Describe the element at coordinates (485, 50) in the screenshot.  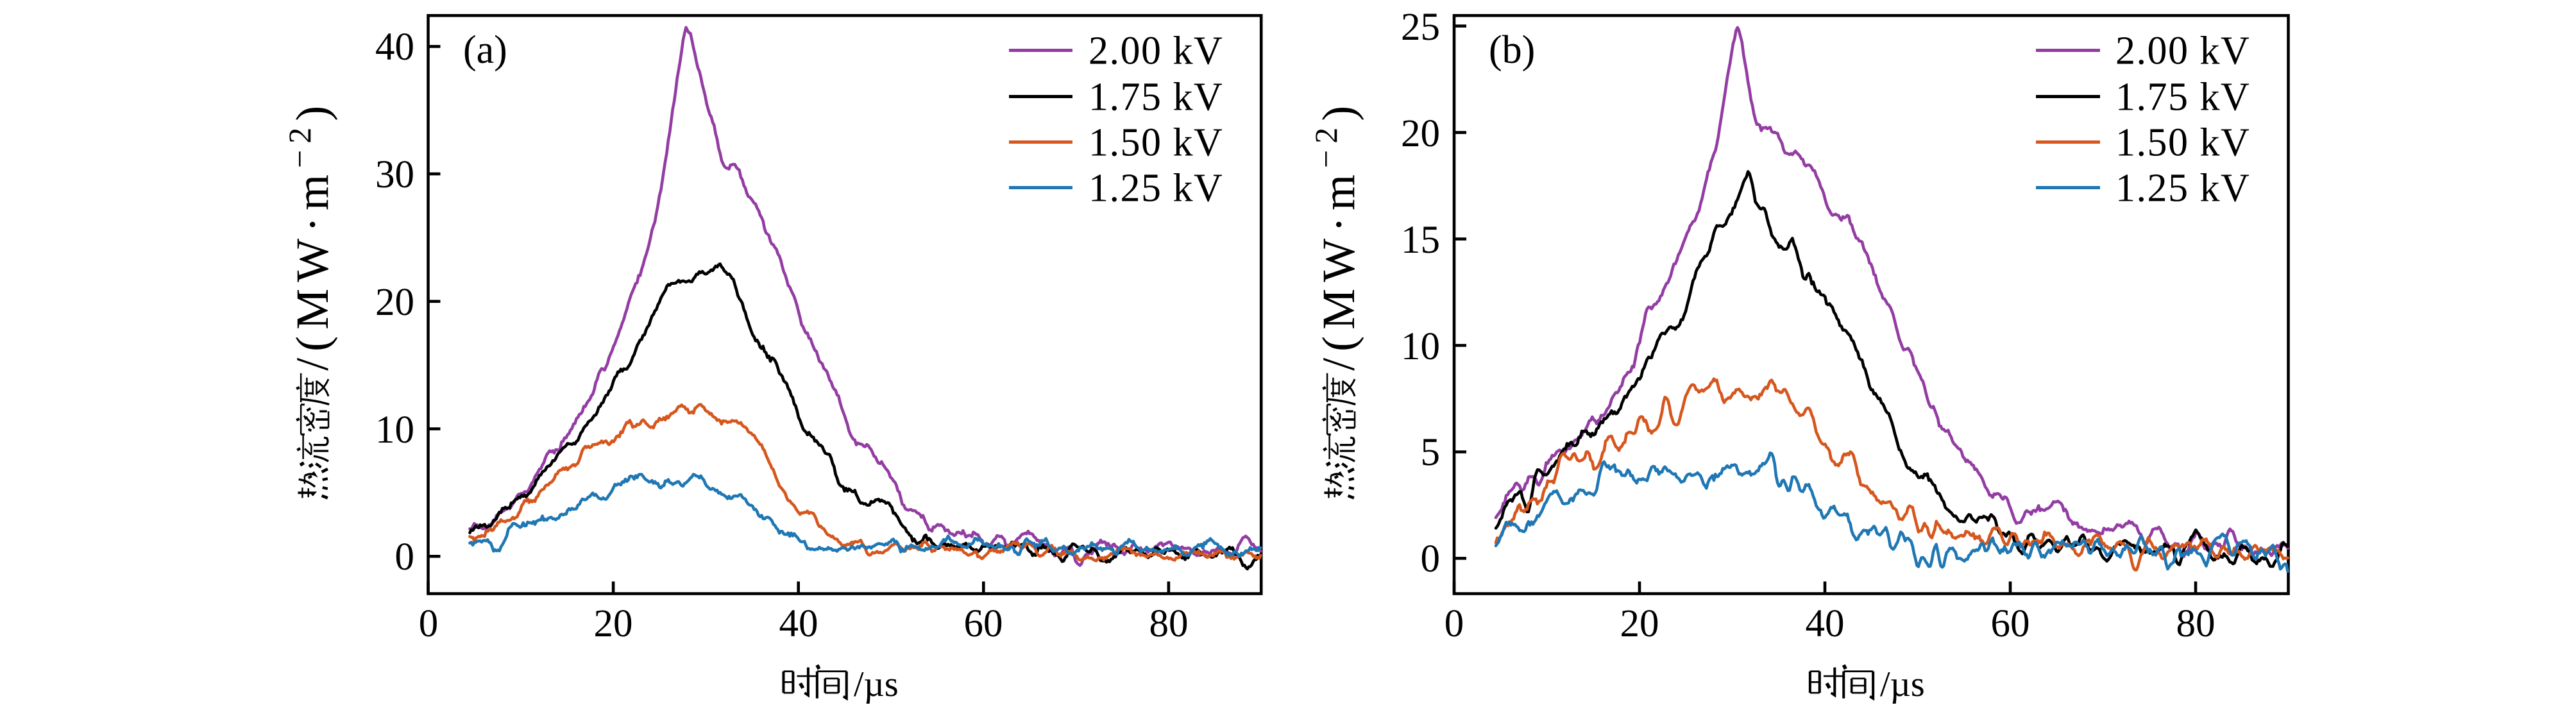
I see `svg-text: (a)` at that location.